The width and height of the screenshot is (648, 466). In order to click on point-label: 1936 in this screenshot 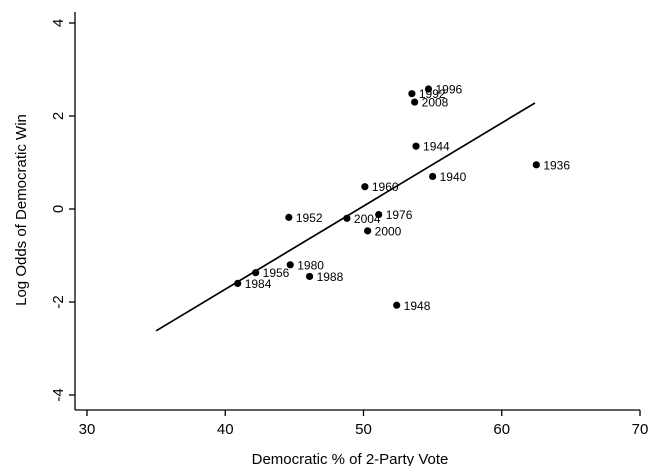, I will do `click(556, 165)`.